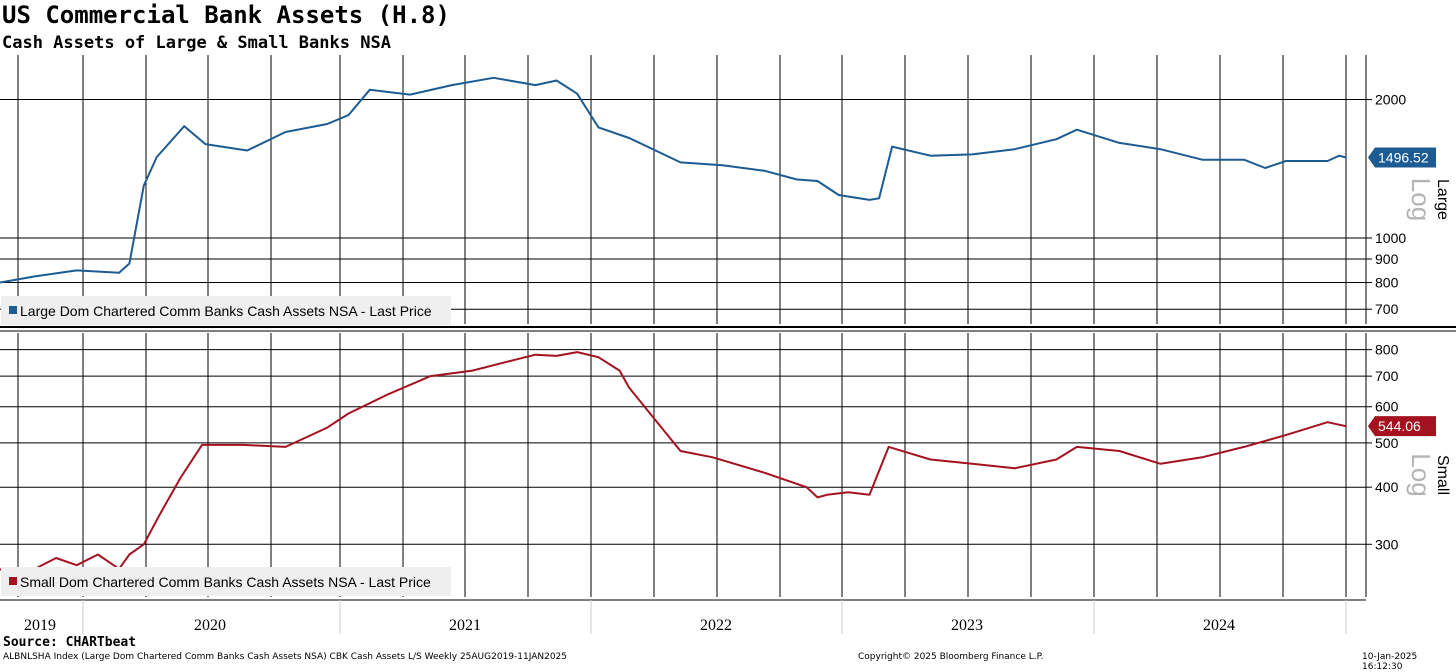  What do you see at coordinates (1390, 662) in the screenshot?
I see `timestamp: 10-Jan-2025 16:12:30` at bounding box center [1390, 662].